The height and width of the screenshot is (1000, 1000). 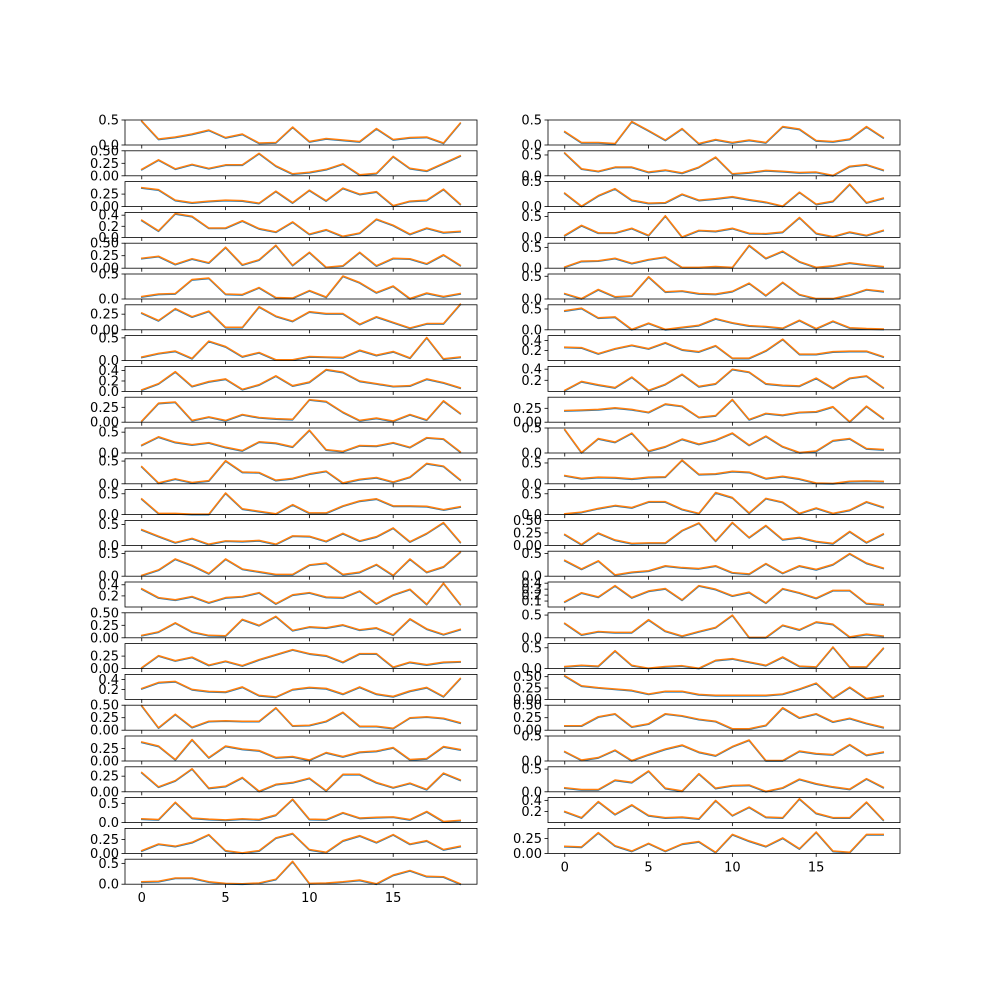 I want to click on subplot-c1-r16: 0.20.4, so click(x=288, y=594).